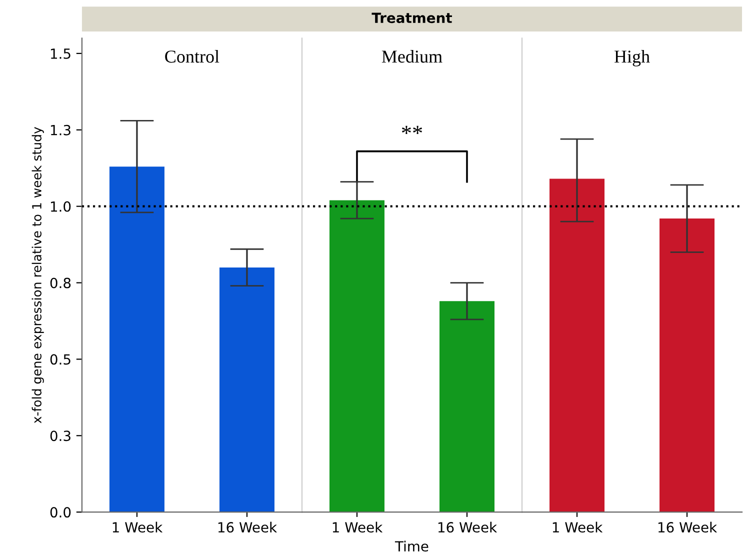 The height and width of the screenshot is (553, 745). Describe the element at coordinates (60, 130) in the screenshot. I see `y-tick-label: 1.3` at that location.